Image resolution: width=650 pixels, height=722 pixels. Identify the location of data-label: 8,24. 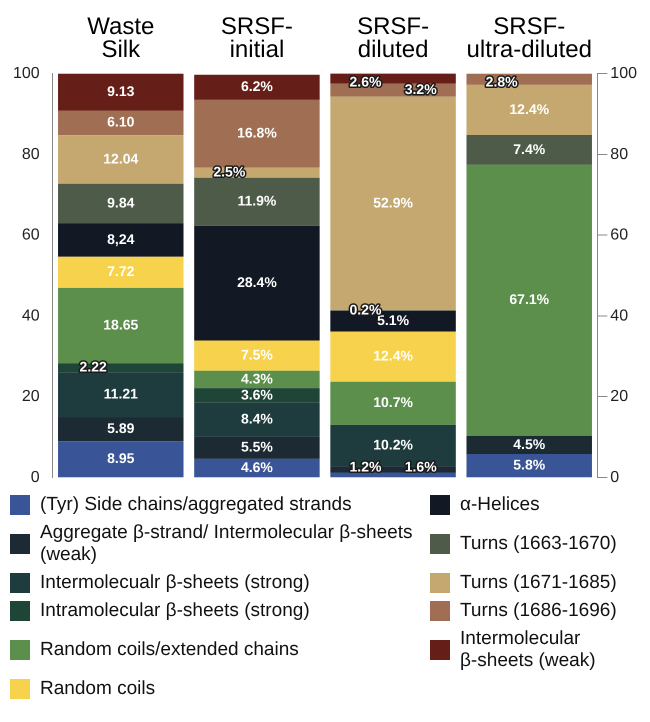
(121, 238).